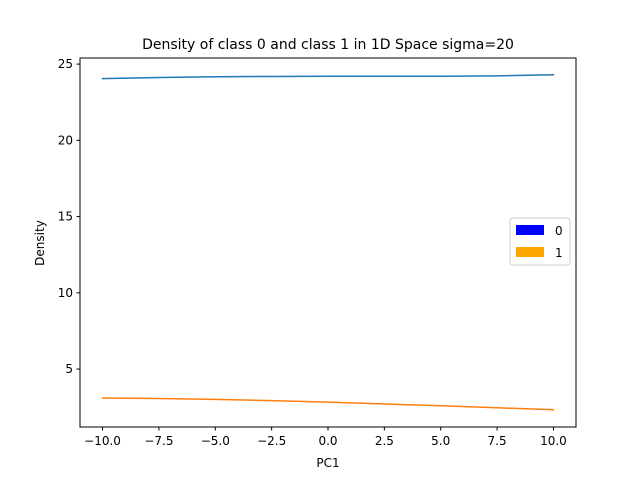 Image resolution: width=640 pixels, height=480 pixels. I want to click on x-tick-label: 7.5, so click(497, 441).